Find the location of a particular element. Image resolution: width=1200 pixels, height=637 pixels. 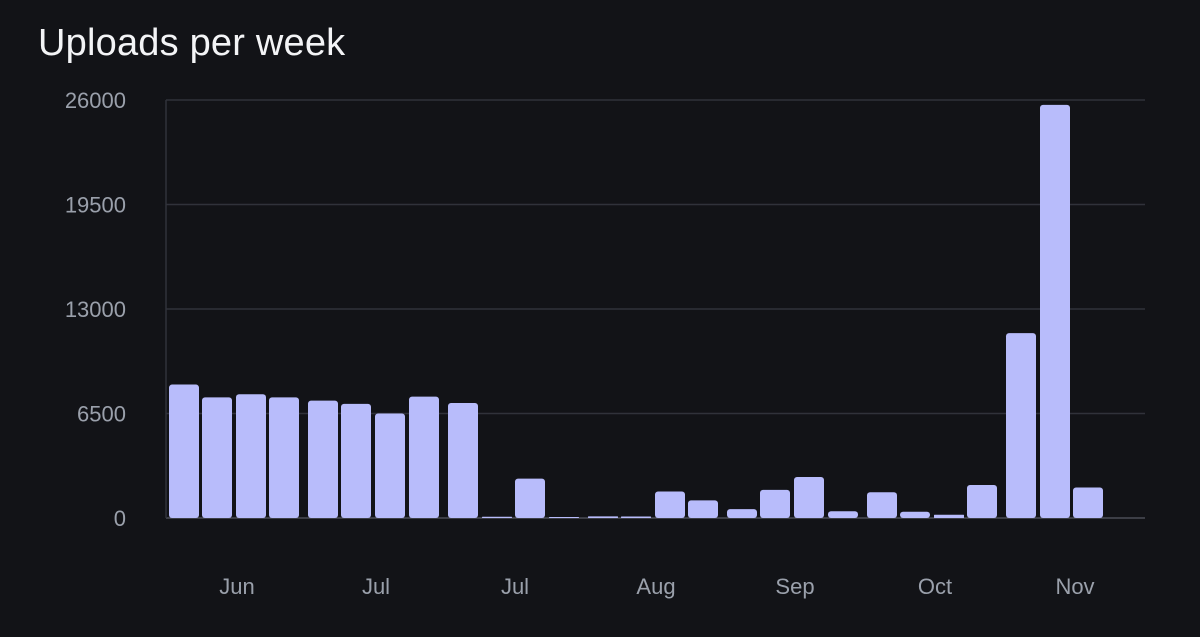

x-tick-label: Aug is located at coordinates (655, 586).